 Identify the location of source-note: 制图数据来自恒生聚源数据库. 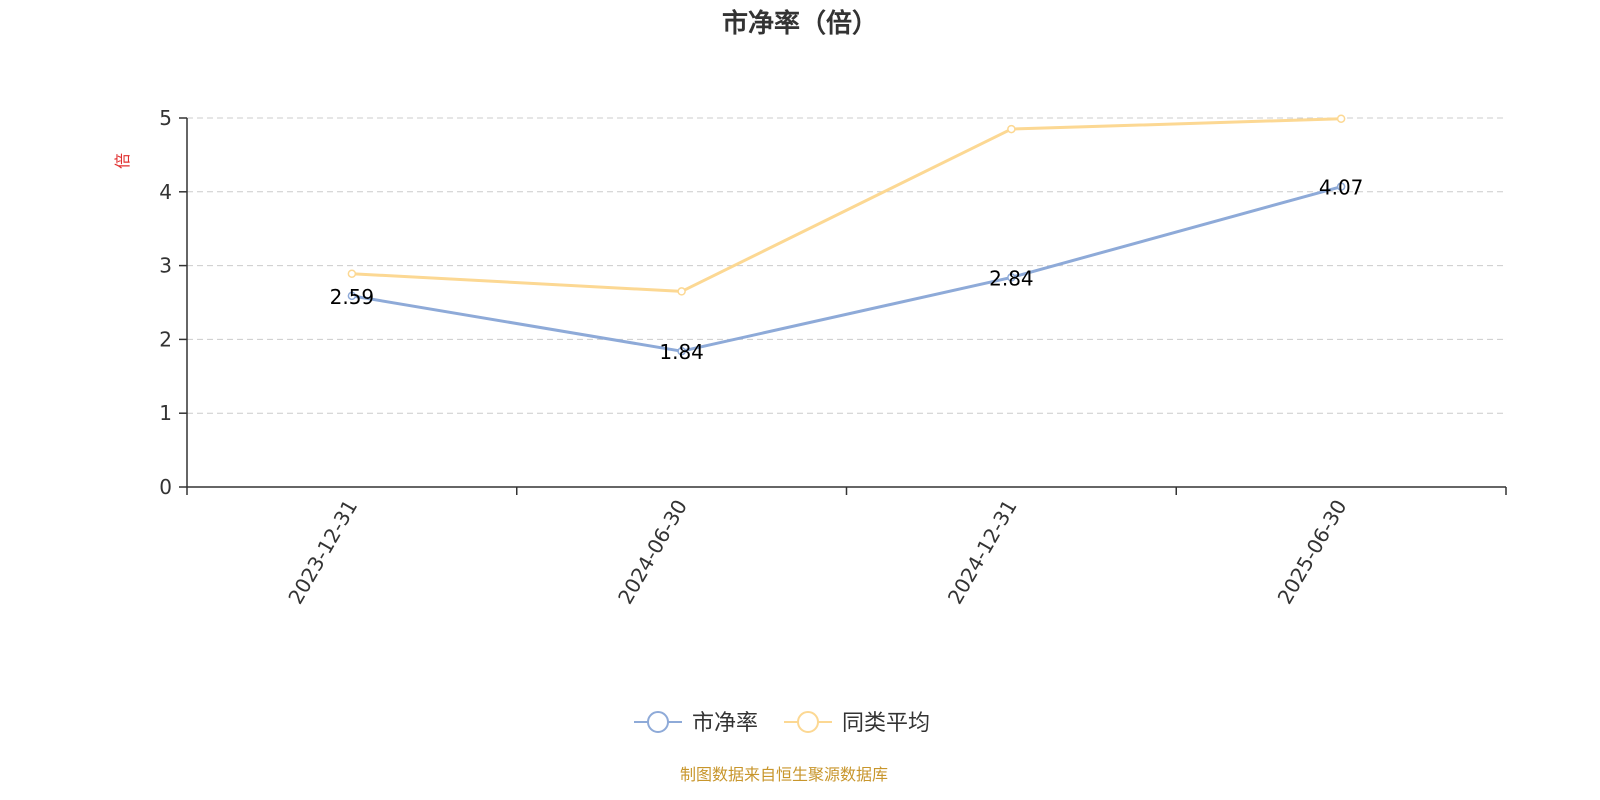
(784, 774).